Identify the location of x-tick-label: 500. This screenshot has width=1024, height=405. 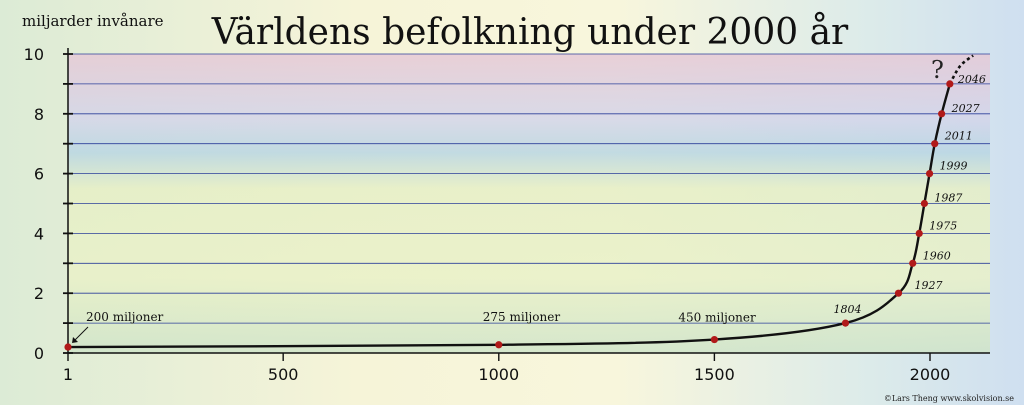
(283, 374).